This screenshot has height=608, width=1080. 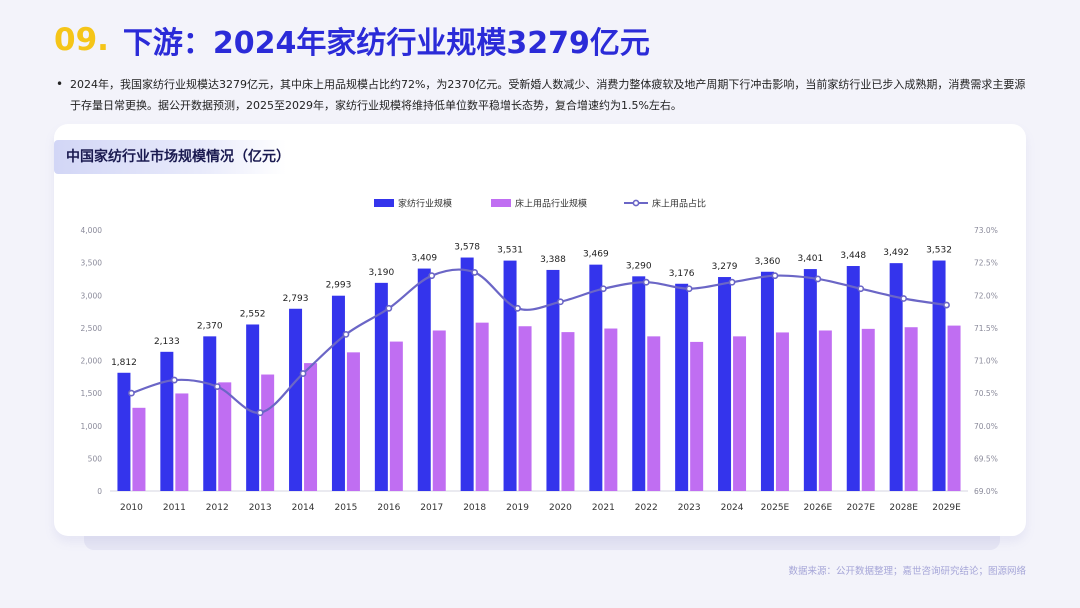 What do you see at coordinates (986, 361) in the screenshot?
I see `y-right-tick-label: 71.0%` at bounding box center [986, 361].